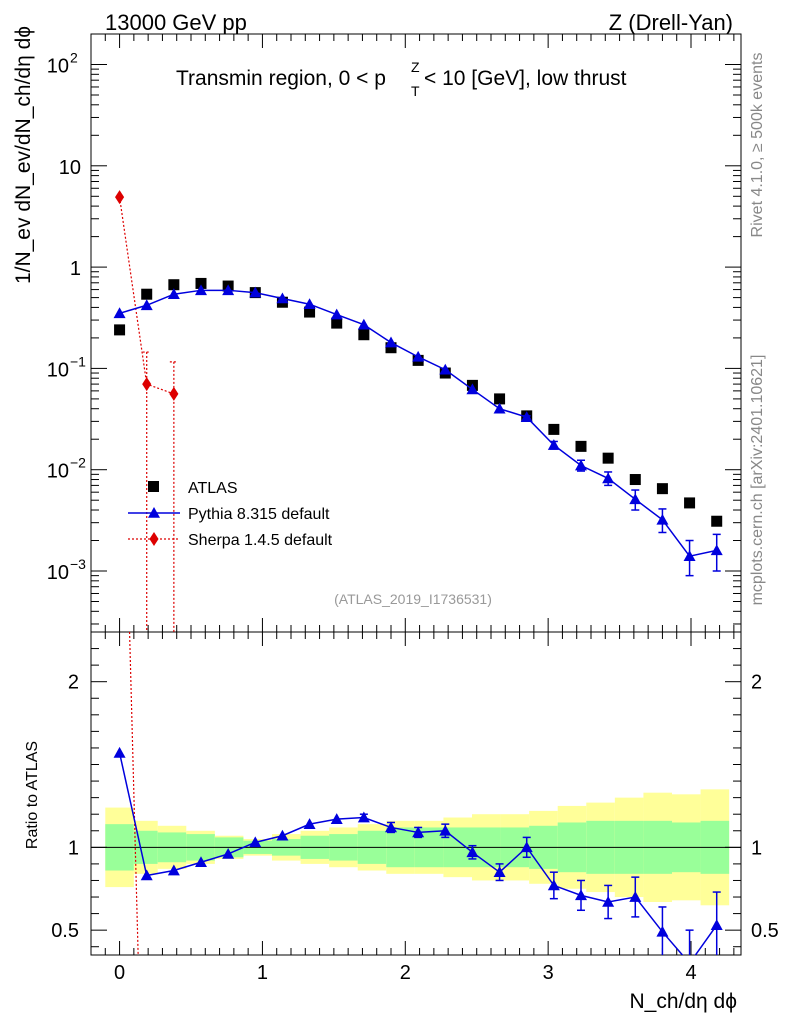 This screenshot has width=786, height=1024. I want to click on ratio-tick-label-left: 2, so click(73, 683).